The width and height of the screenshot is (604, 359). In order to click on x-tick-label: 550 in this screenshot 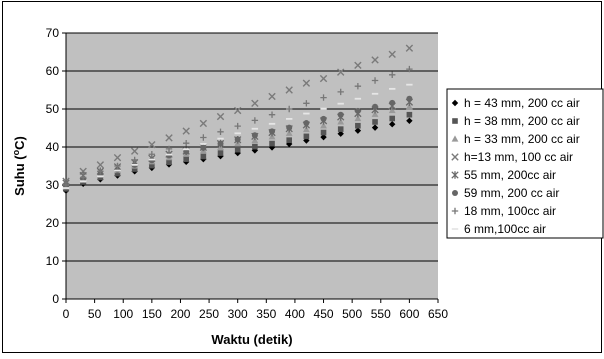, I will do `click(381, 314)`.